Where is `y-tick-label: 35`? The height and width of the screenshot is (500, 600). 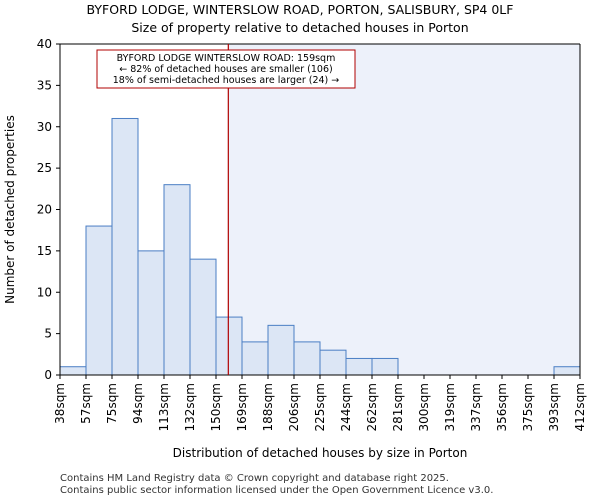 y-tick-label: 35 is located at coordinates (44, 85).